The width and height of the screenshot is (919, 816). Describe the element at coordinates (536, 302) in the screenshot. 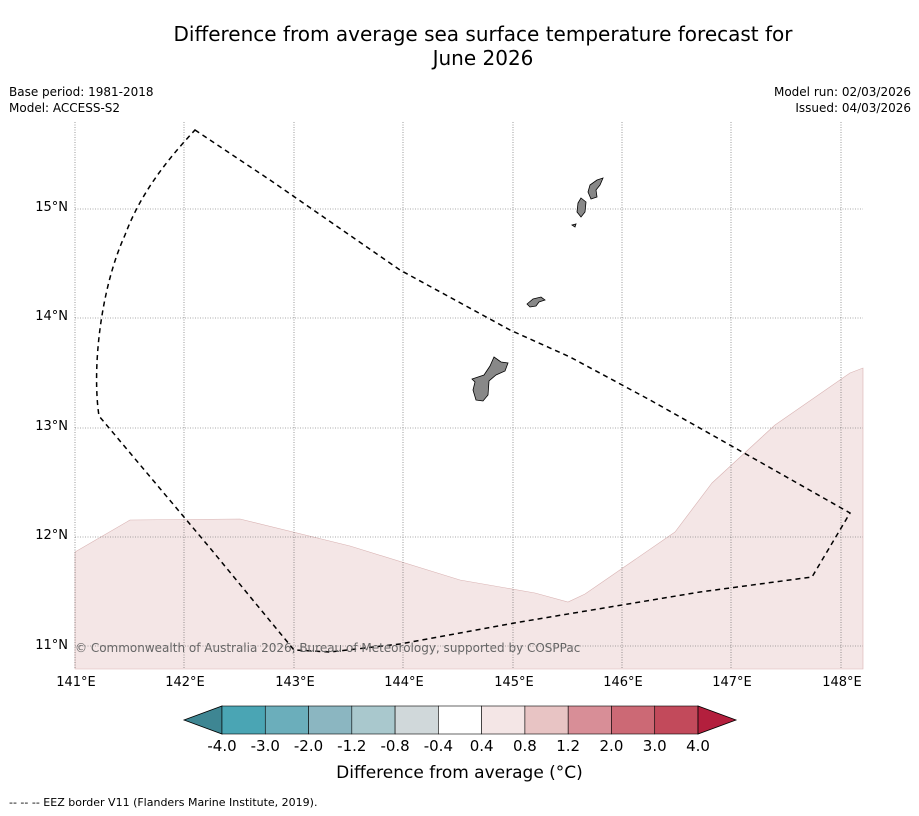

I see `rota-island` at that location.